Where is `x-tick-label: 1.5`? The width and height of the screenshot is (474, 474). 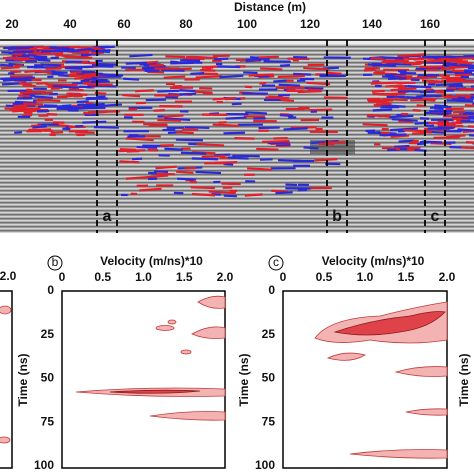 x-tick-label: 1.5 is located at coordinates (406, 277).